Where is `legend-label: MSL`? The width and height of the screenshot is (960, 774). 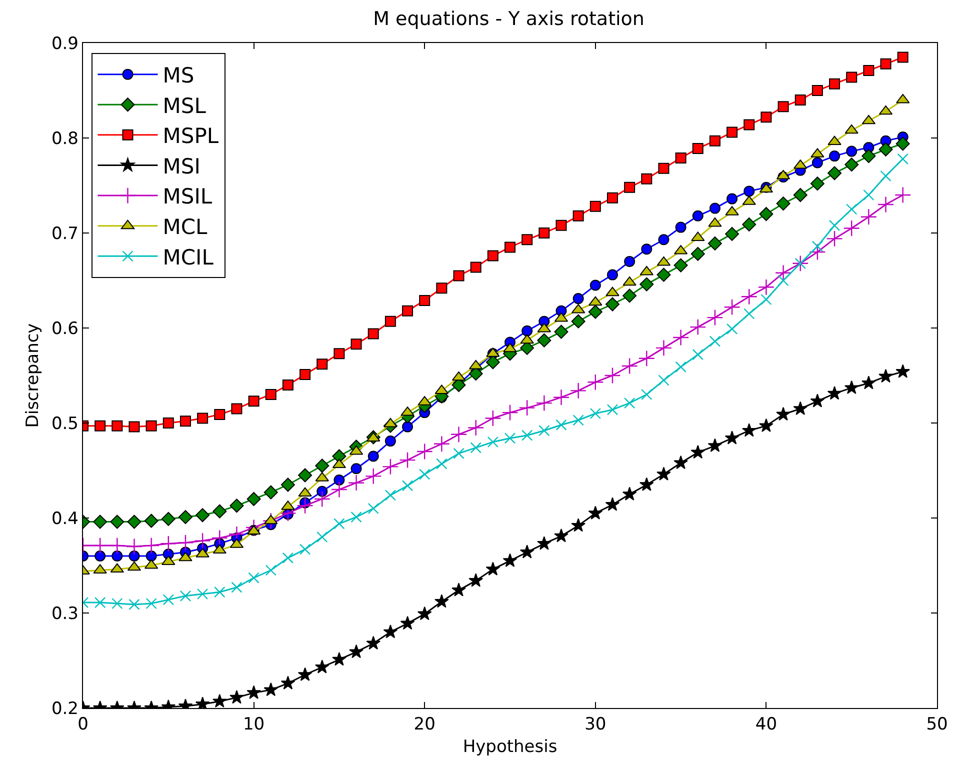
legend-label: MSL is located at coordinates (184, 106).